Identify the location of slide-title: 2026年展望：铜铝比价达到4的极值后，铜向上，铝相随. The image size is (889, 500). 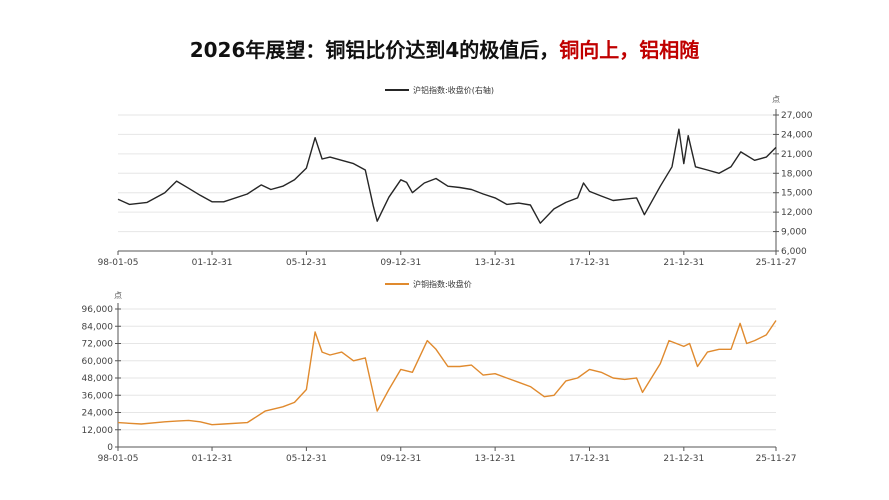
(444, 48).